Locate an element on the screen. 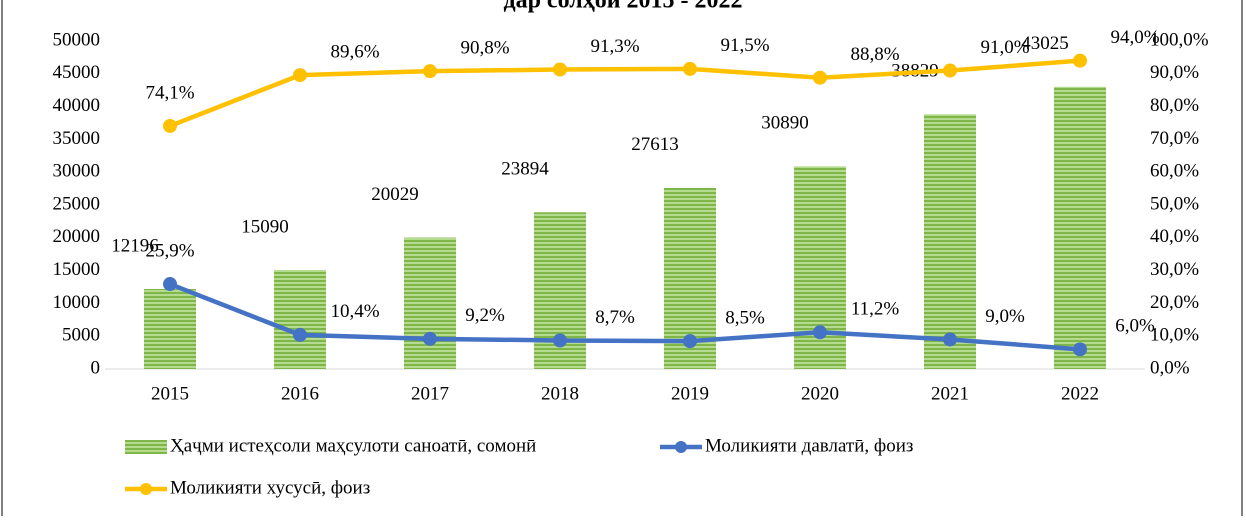 The width and height of the screenshot is (1246, 521). y-tick-label: 50000 is located at coordinates (77, 39).